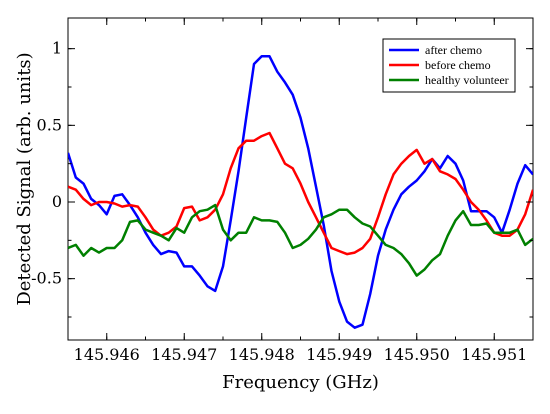 This screenshot has height=414, width=550. What do you see at coordinates (453, 50) in the screenshot?
I see `legend-label-after-chemo: after chemo` at bounding box center [453, 50].